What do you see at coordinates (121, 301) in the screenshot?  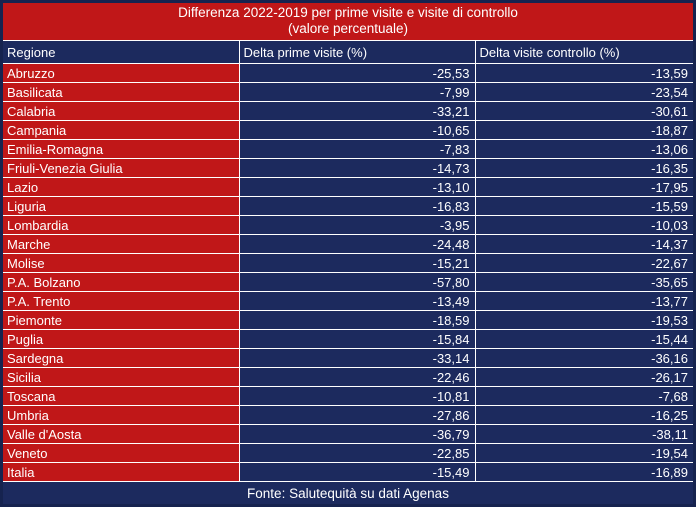 I see `region-cell: P.A. Trento` at bounding box center [121, 301].